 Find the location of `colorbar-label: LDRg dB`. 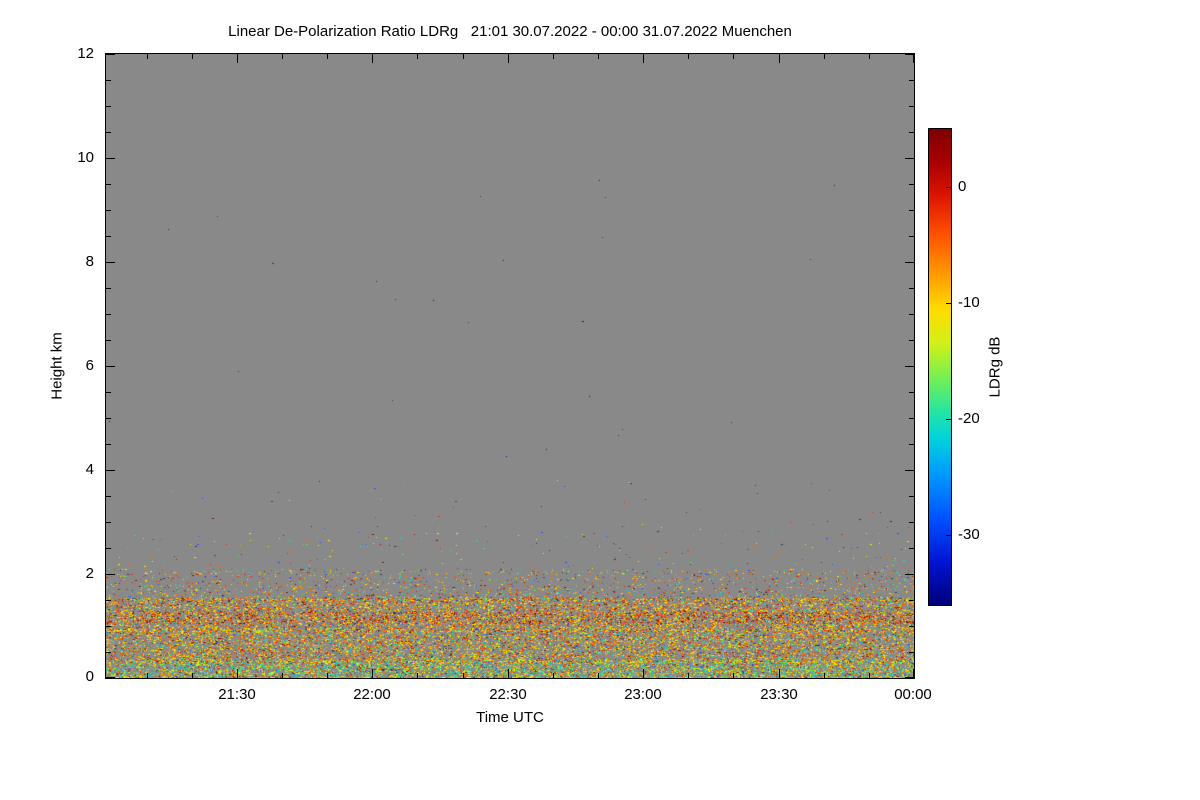

colorbar-label: LDRg dB is located at coordinates (995, 367).